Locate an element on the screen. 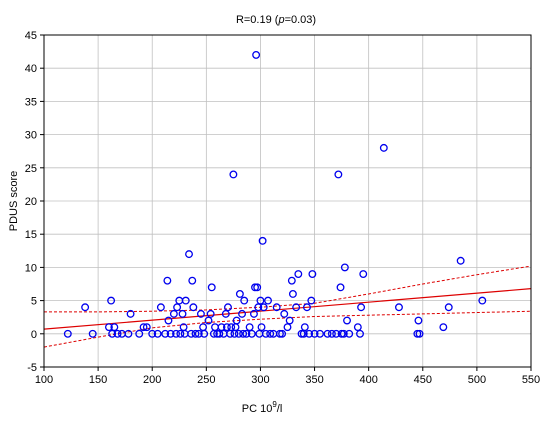  x-tick-label: 300 is located at coordinates (260, 380).